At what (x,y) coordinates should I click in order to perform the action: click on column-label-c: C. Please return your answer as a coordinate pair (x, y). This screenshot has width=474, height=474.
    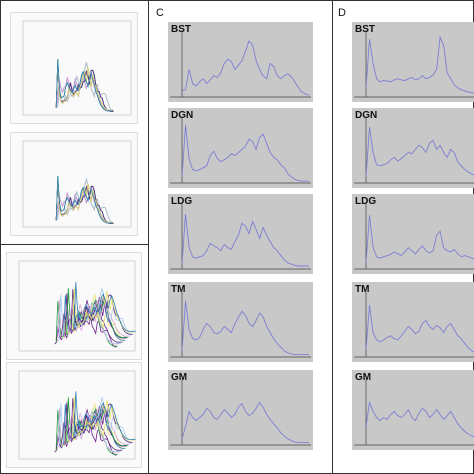
    Looking at the image, I should click on (160, 13).